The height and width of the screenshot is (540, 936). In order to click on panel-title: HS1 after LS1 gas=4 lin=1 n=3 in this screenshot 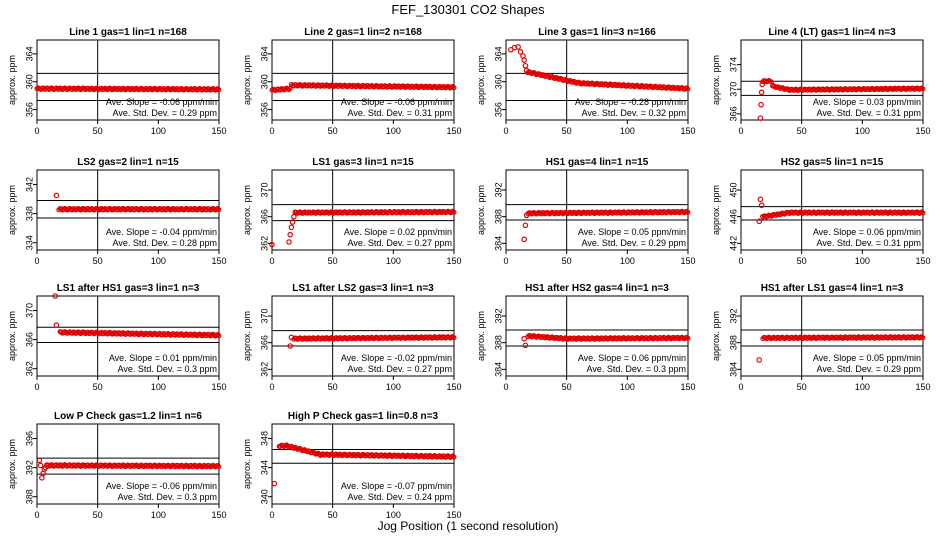, I will do `click(832, 288)`.